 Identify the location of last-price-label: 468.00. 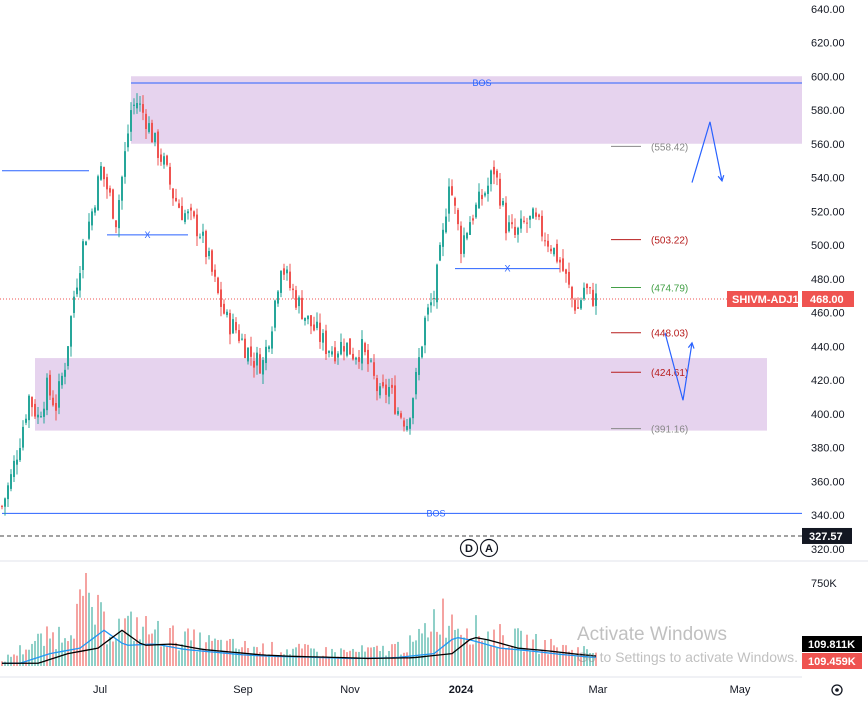
(827, 300).